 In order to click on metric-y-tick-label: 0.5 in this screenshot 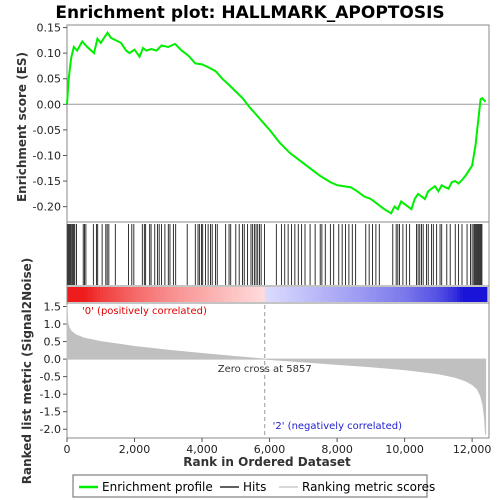, I will do `click(53, 342)`.